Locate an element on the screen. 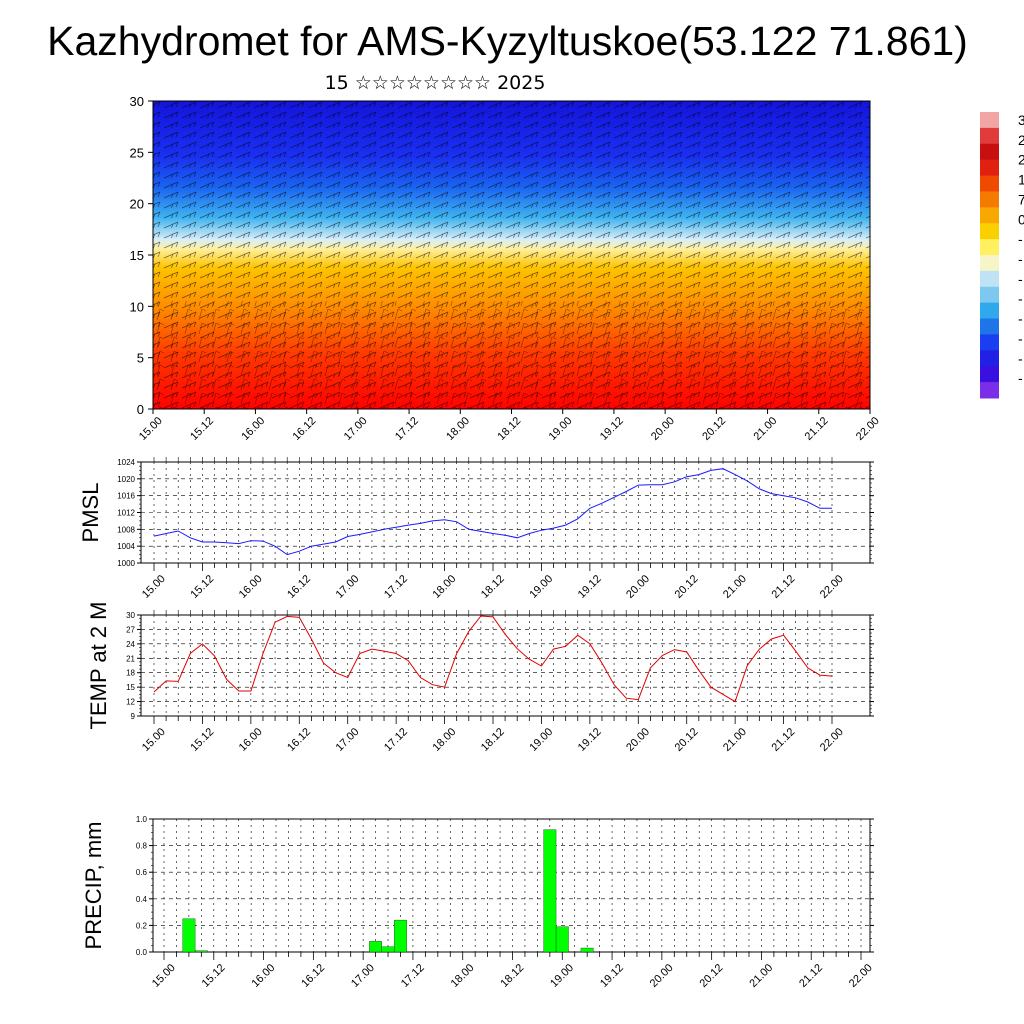  heat-xtick-label: 16.12 is located at coordinates (305, 429).